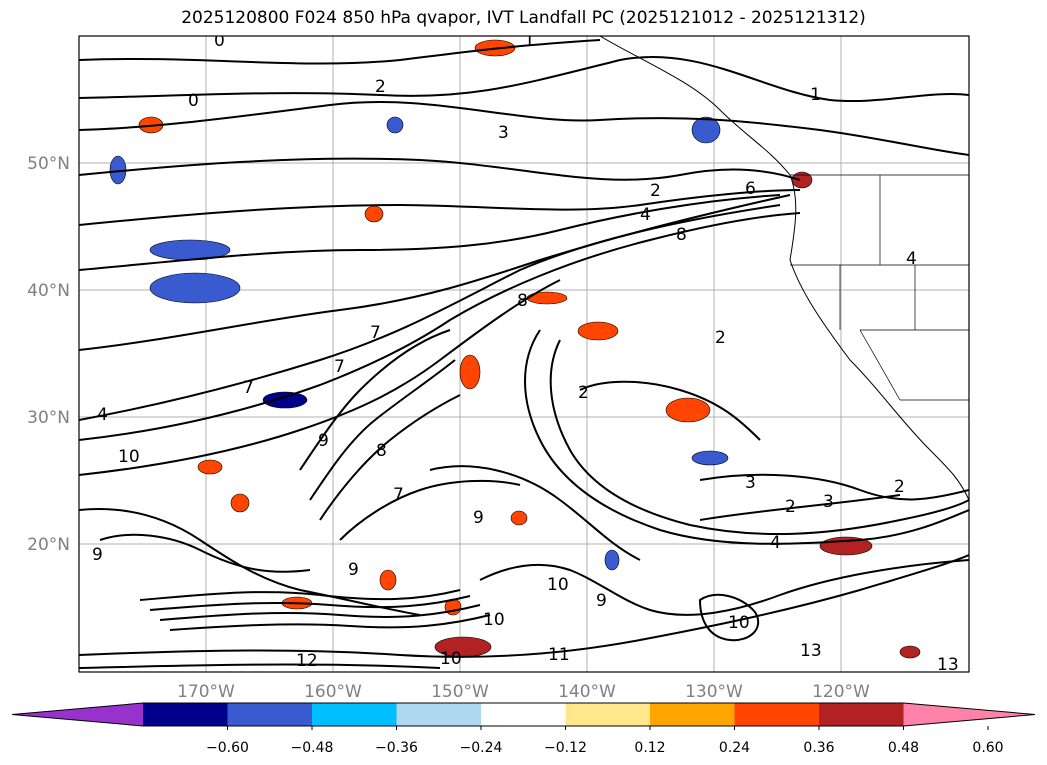 Image resolution: width=1047 pixels, height=765 pixels. What do you see at coordinates (48, 291) in the screenshot?
I see `lat-label-40n: 40°N` at bounding box center [48, 291].